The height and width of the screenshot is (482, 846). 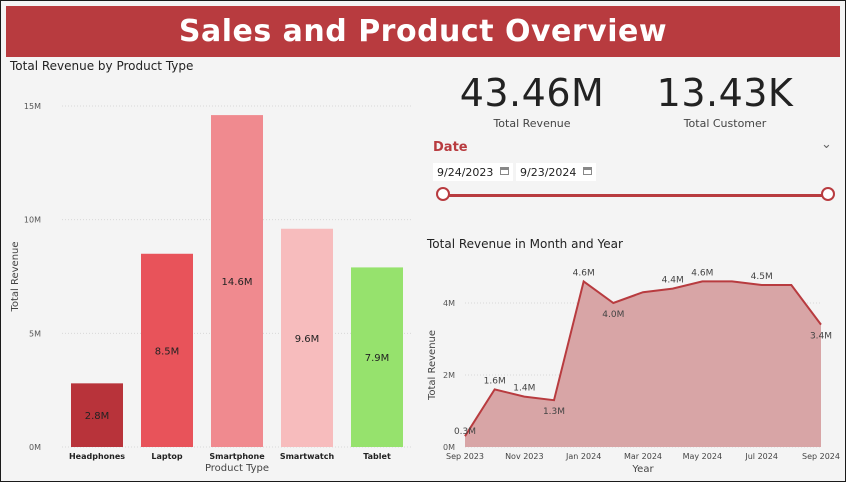 What do you see at coordinates (35, 333) in the screenshot?
I see `bar-ytick-label: 5M` at bounding box center [35, 333].